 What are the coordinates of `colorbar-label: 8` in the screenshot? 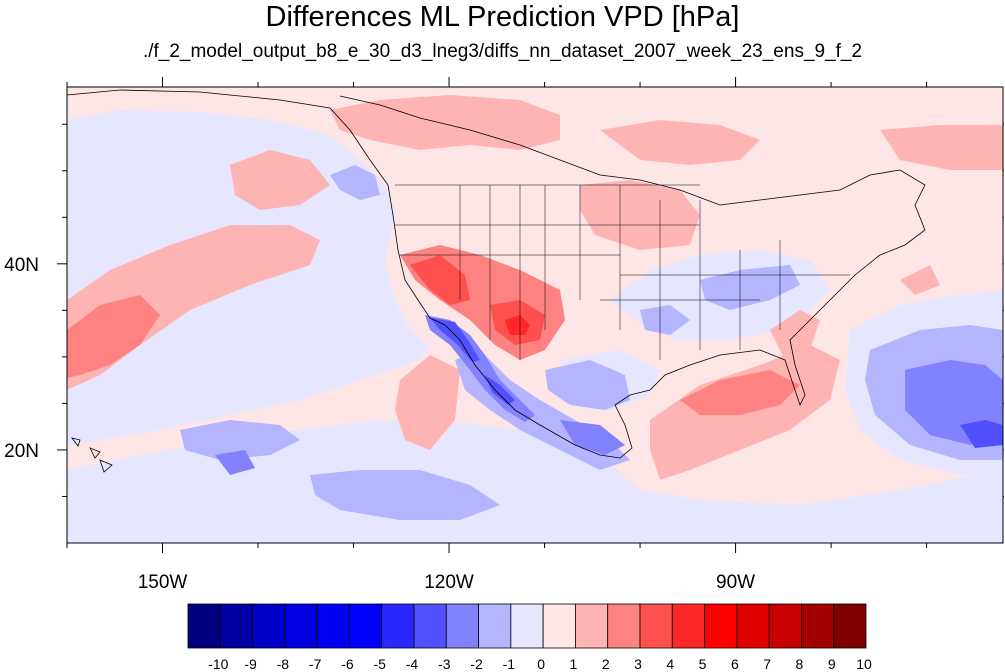 It's located at (800, 664).